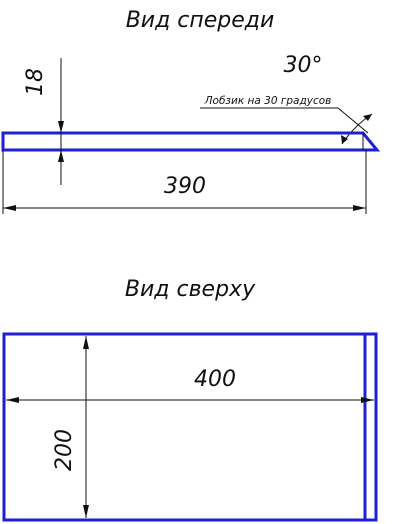  What do you see at coordinates (9, 208) in the screenshot?
I see `length-arrow-left` at bounding box center [9, 208].